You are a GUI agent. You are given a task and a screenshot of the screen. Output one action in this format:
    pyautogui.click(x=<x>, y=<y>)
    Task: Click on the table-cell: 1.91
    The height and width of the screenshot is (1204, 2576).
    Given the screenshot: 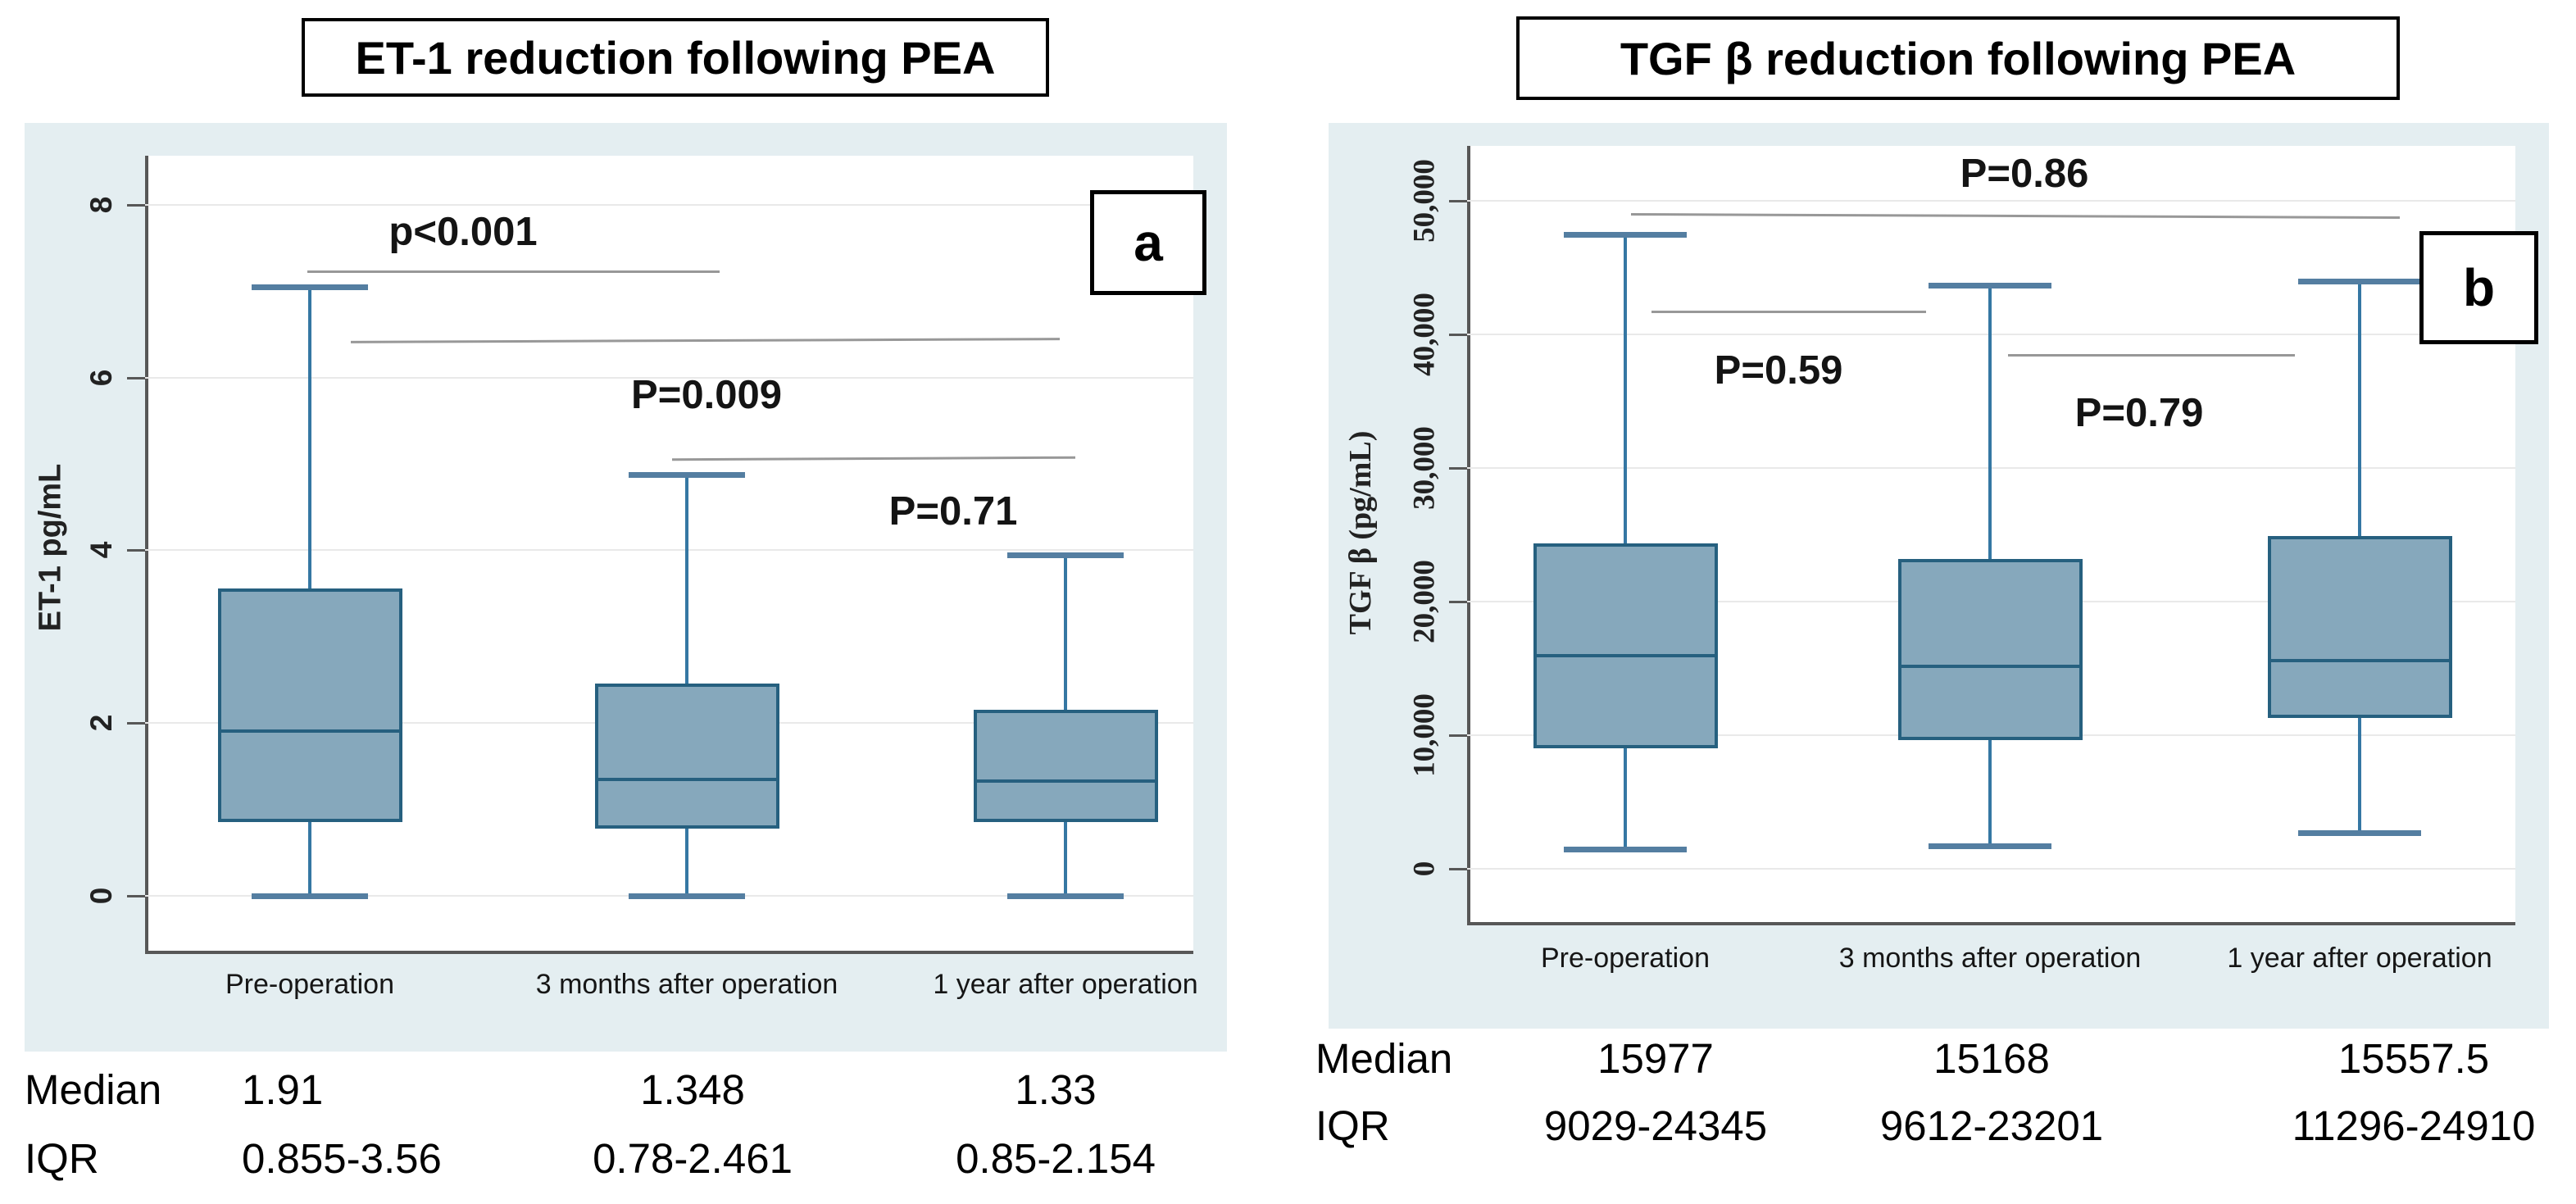 What is the action you would take?
    pyautogui.click(x=283, y=1089)
    